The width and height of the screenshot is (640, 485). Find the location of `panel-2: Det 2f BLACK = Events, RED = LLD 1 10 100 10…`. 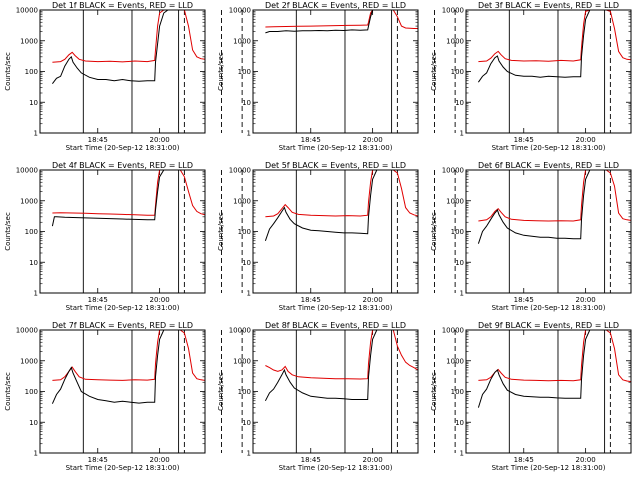

panel-2: Det 2f BLACK = Events, RED = LLD 1 10 100 10… is located at coordinates (336, 76).